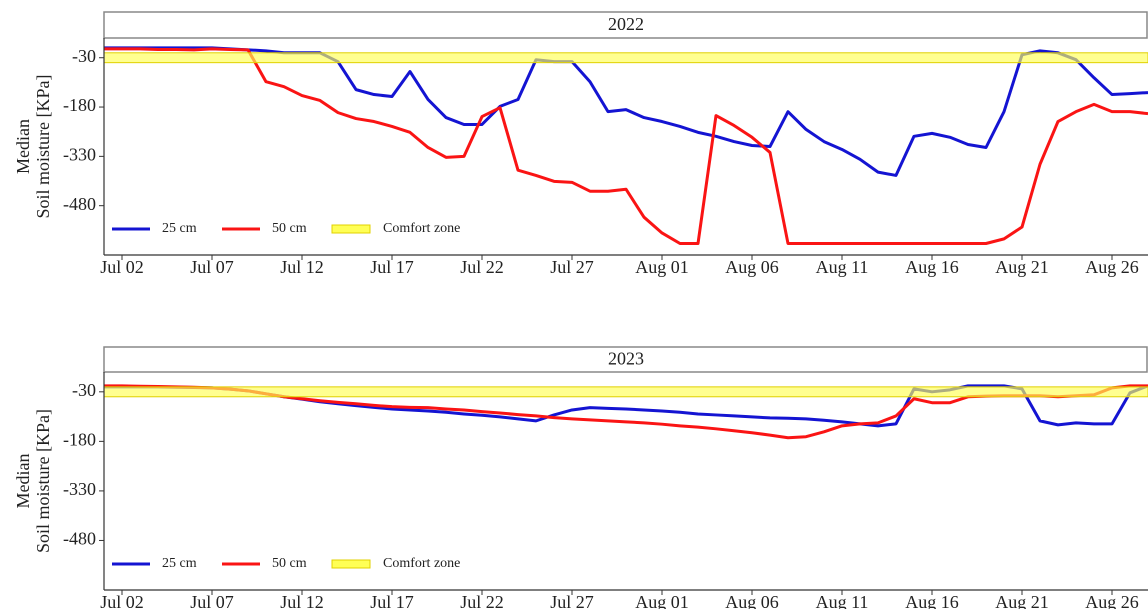 This screenshot has height=609, width=1148. I want to click on panel-title: 2023, so click(626, 359).